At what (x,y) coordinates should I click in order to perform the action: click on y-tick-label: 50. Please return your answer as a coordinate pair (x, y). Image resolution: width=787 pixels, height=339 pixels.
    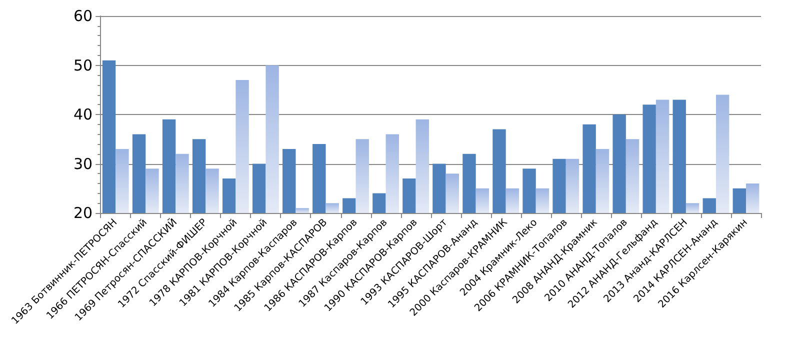
    Looking at the image, I should click on (83, 65).